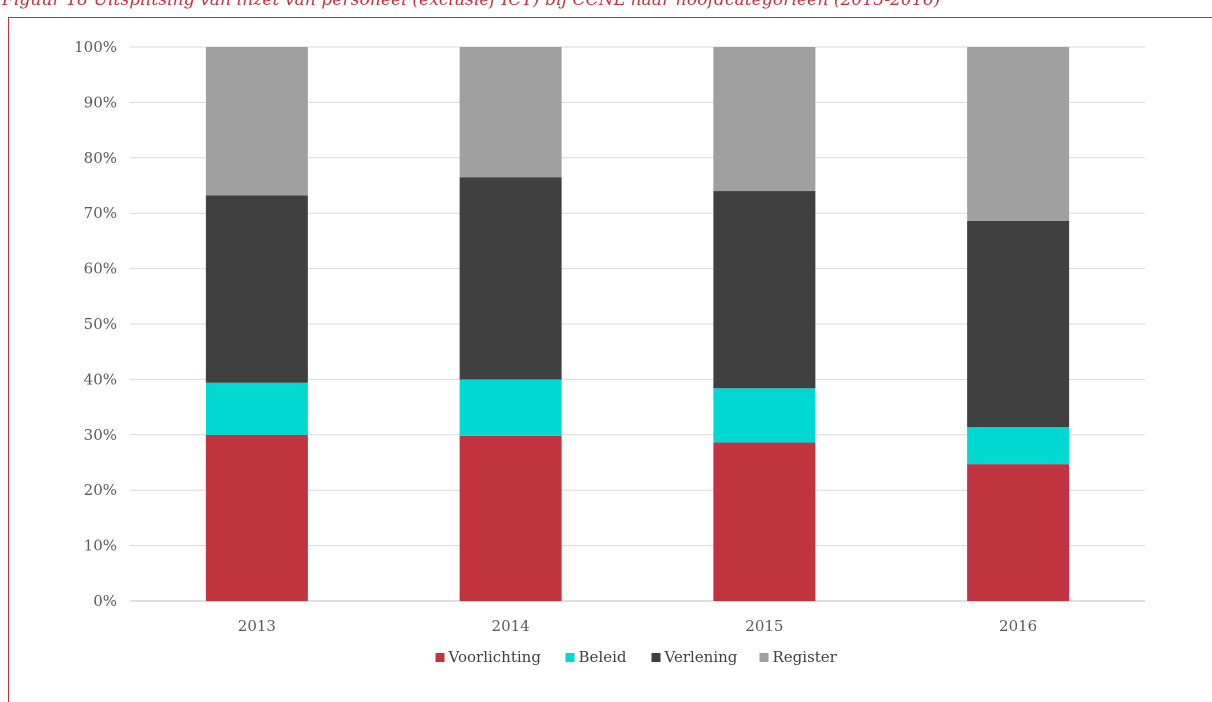  I want to click on legend-label-voorlichting: Voorlichting, so click(495, 657).